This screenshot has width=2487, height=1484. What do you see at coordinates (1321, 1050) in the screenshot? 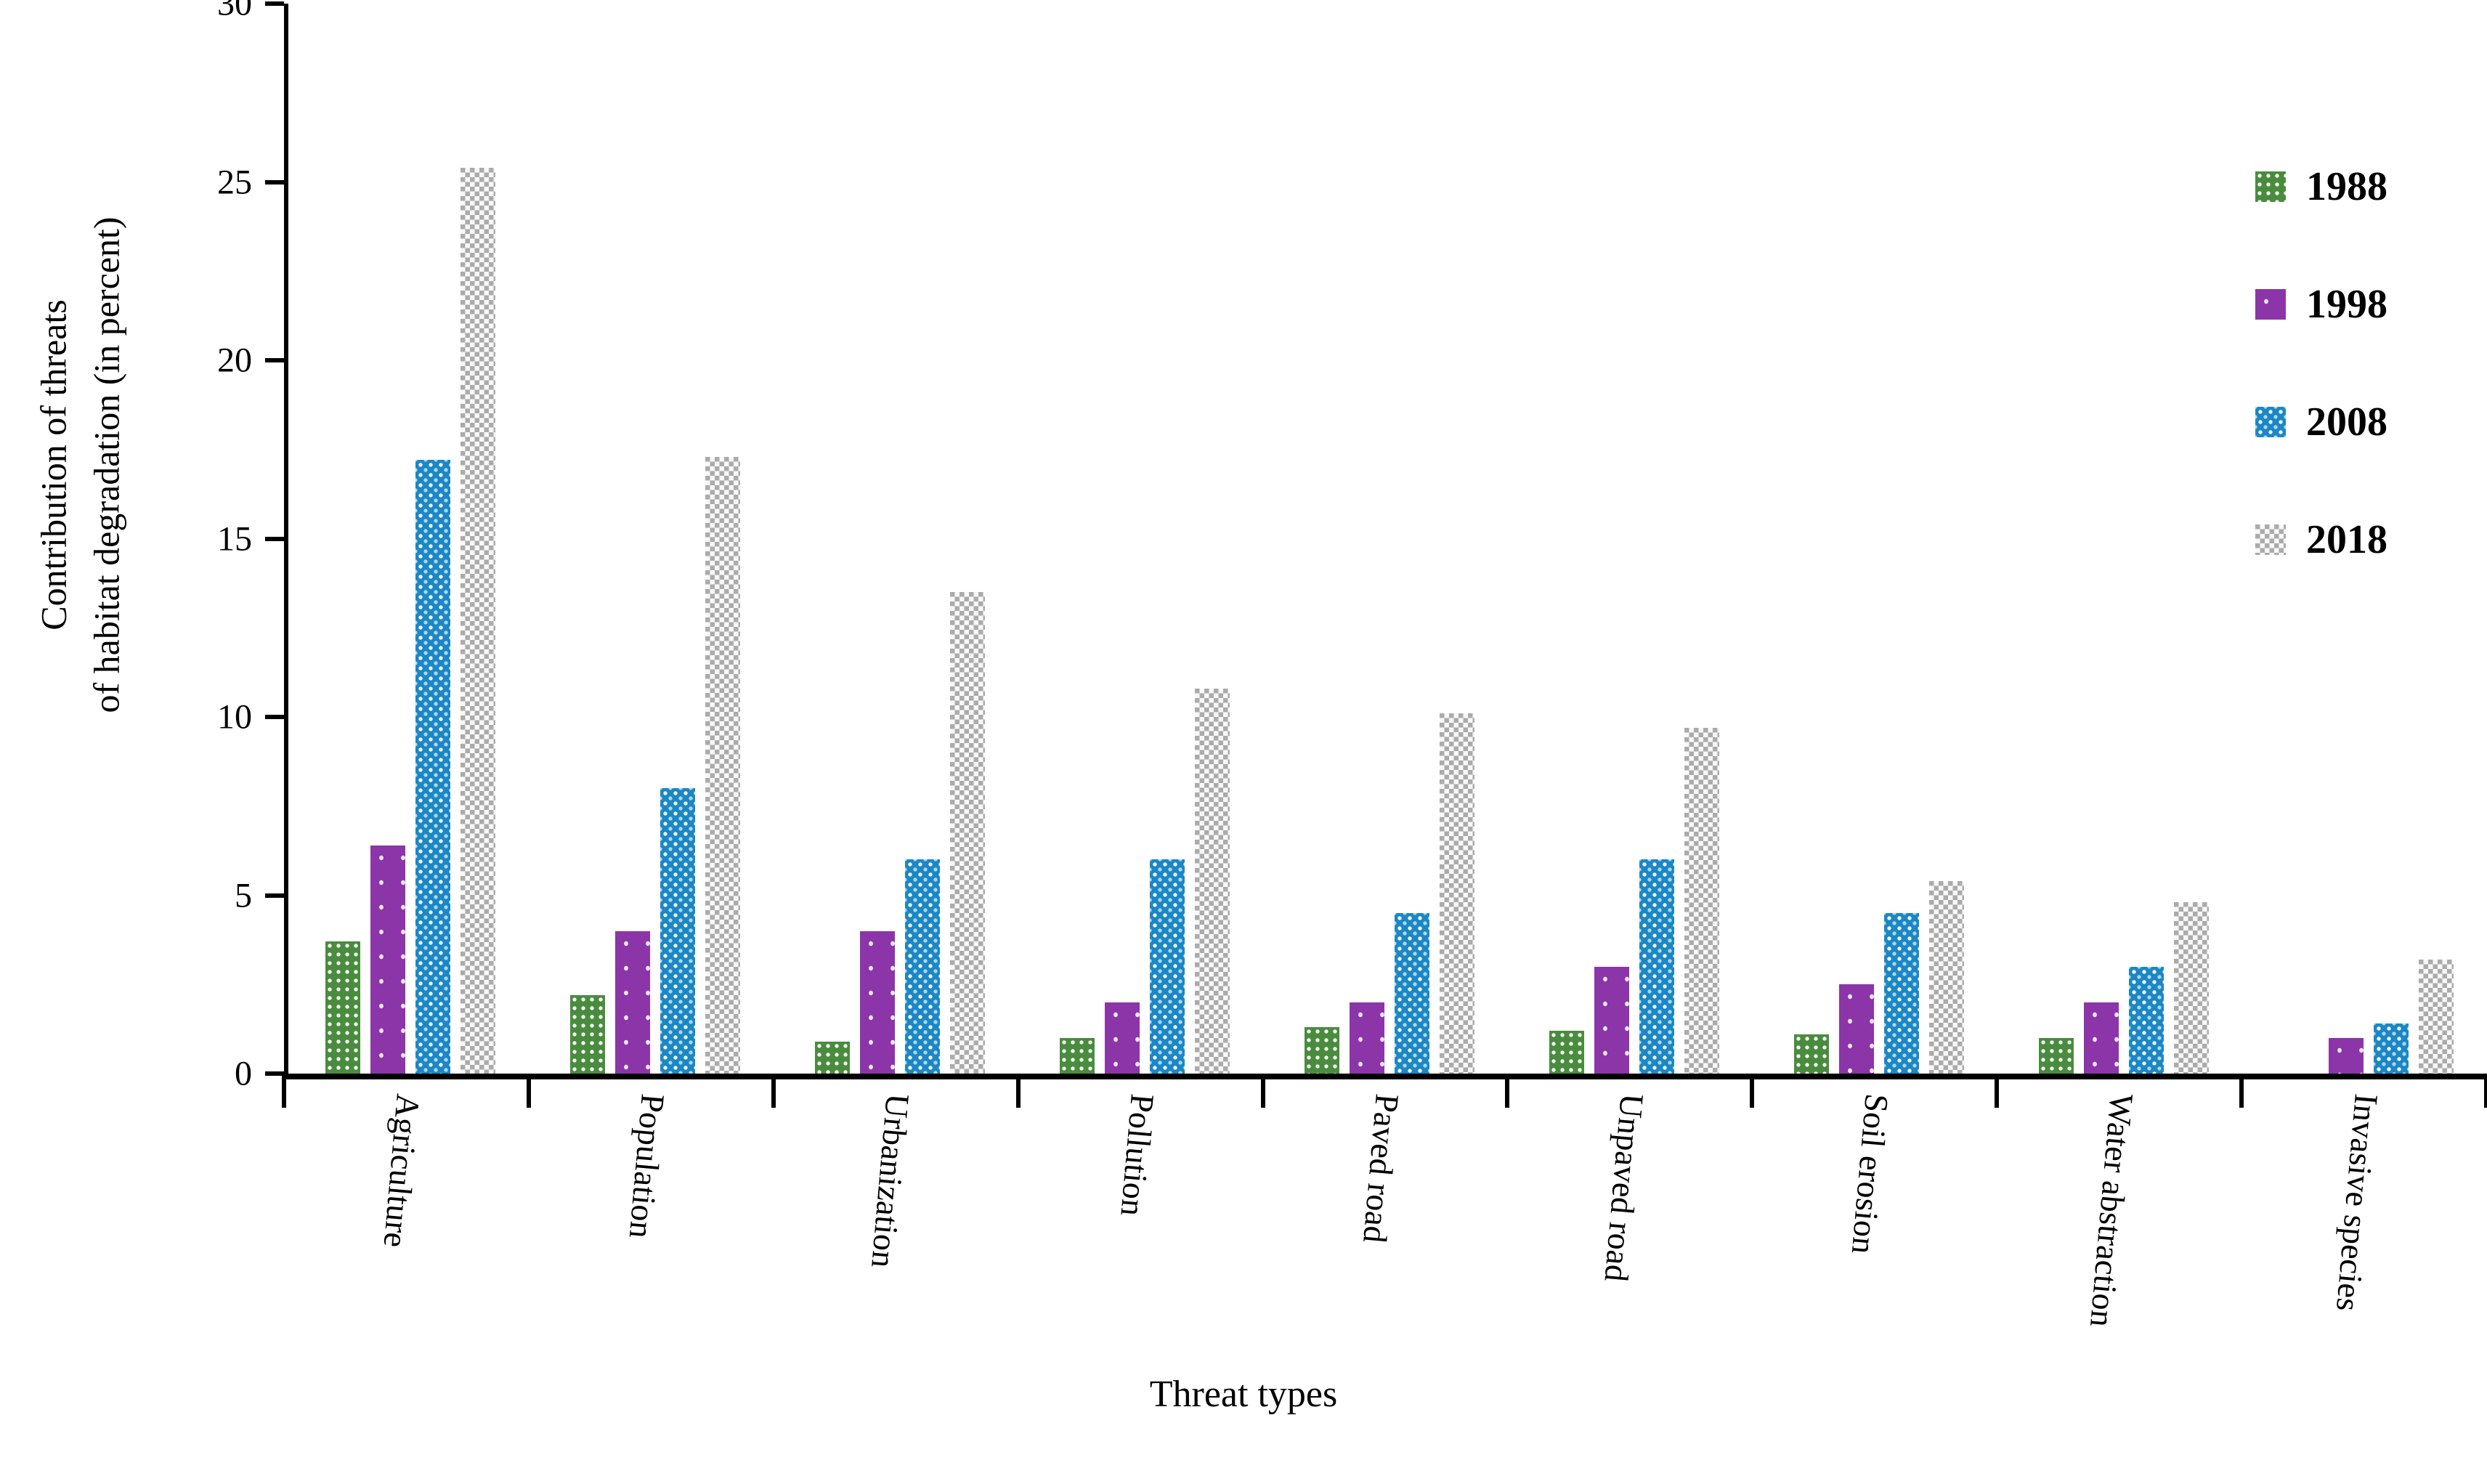
I see `bar-1988-paved-road` at bounding box center [1321, 1050].